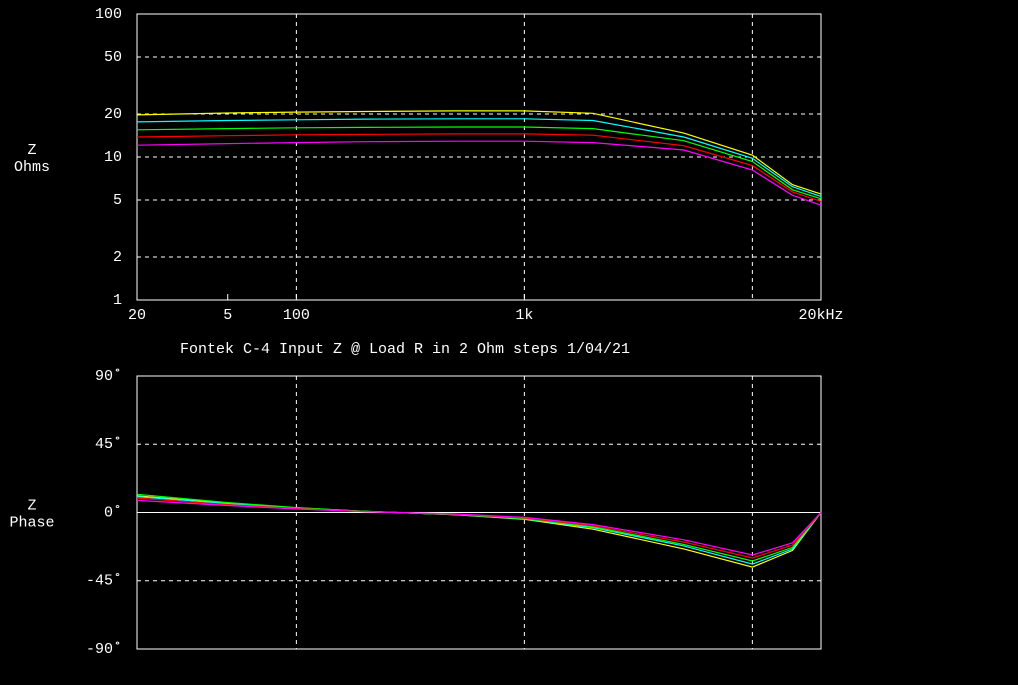  What do you see at coordinates (108, 376) in the screenshot?
I see `y-tick-label: 90˚` at bounding box center [108, 376].